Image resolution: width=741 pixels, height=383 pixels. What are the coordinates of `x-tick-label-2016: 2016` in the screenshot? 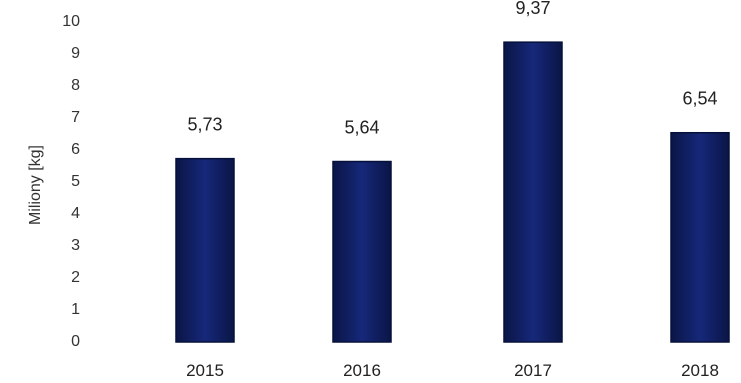 It's located at (362, 370).